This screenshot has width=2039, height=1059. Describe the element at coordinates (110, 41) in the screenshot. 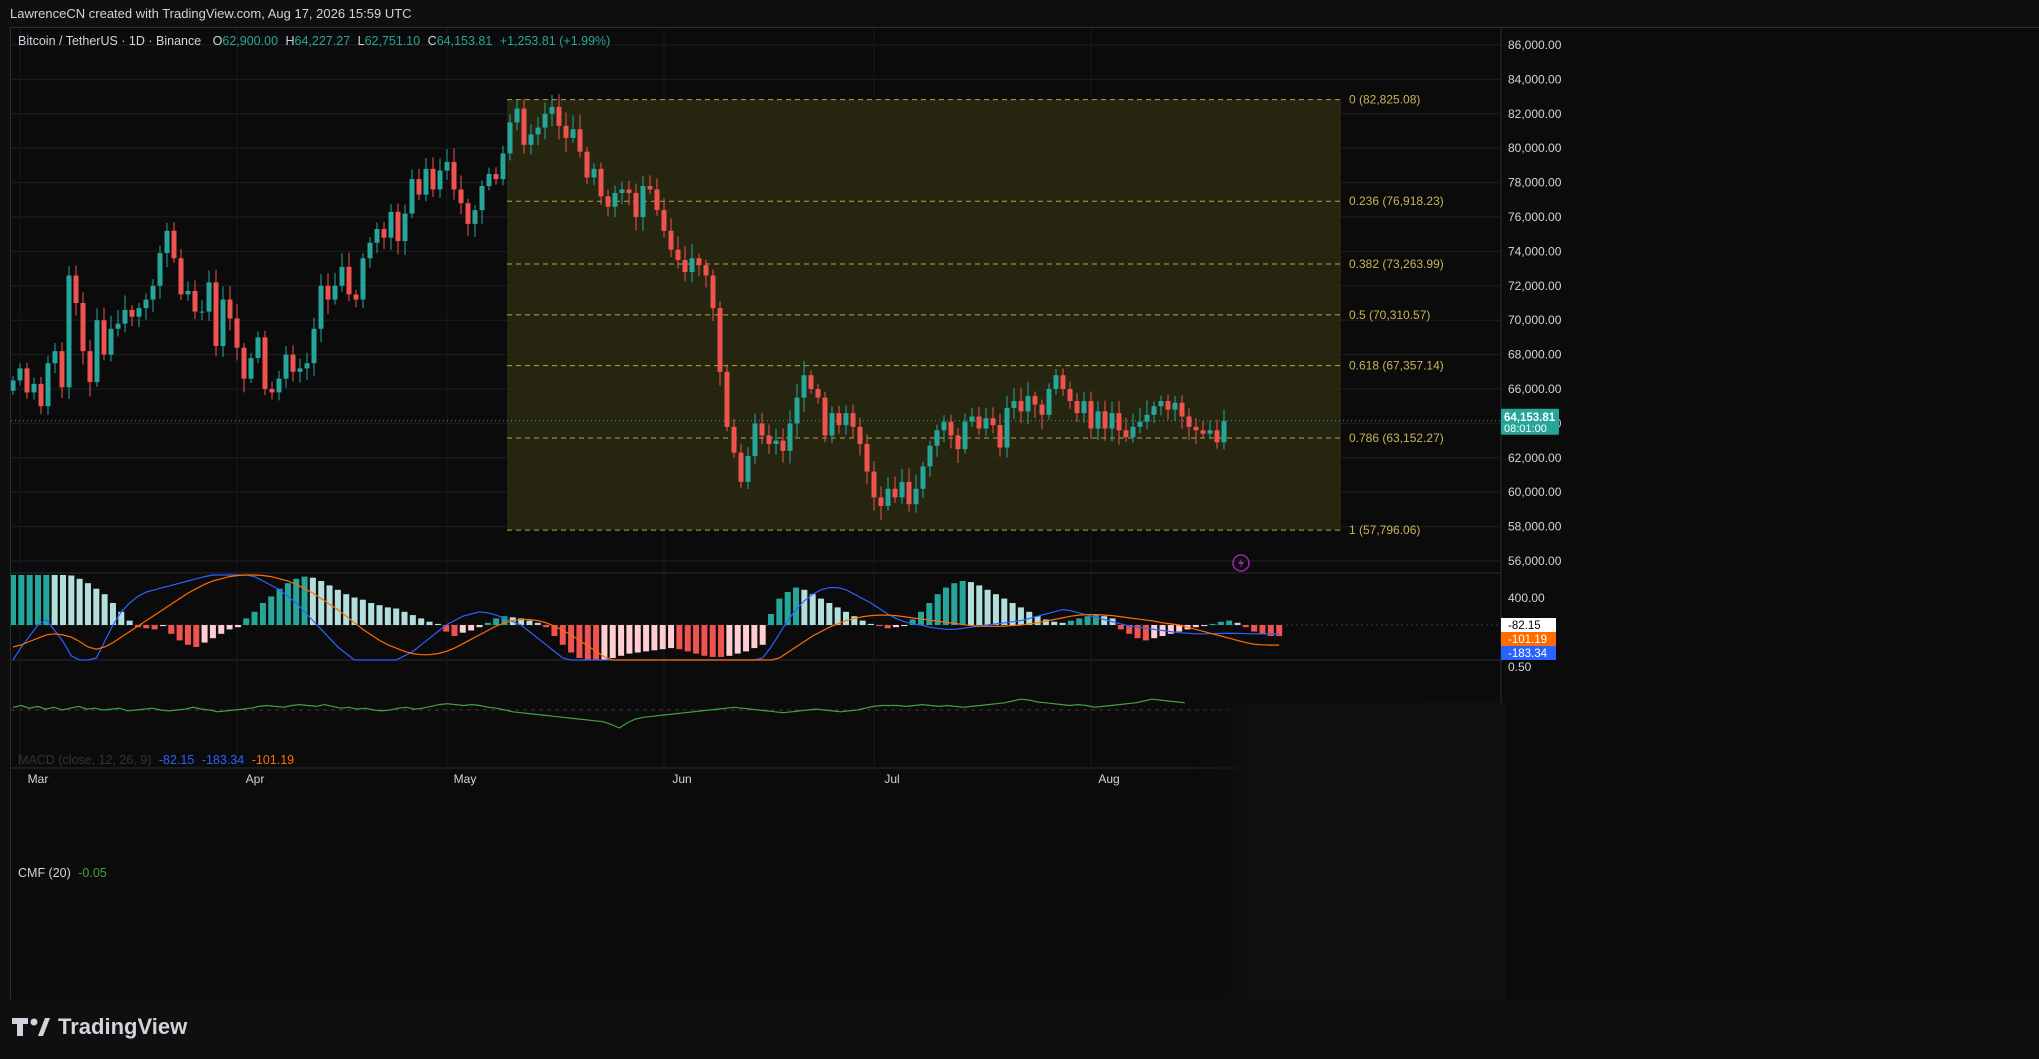

I see `symbol-title: Bitcoin / TetherUS · 1D · Binance` at that location.